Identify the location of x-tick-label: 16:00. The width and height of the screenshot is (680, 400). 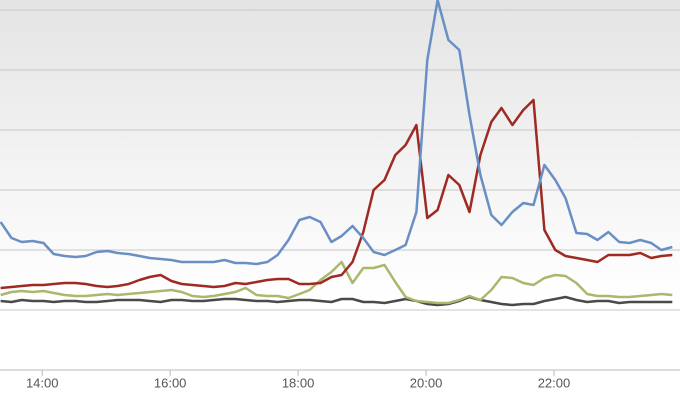
(170, 382).